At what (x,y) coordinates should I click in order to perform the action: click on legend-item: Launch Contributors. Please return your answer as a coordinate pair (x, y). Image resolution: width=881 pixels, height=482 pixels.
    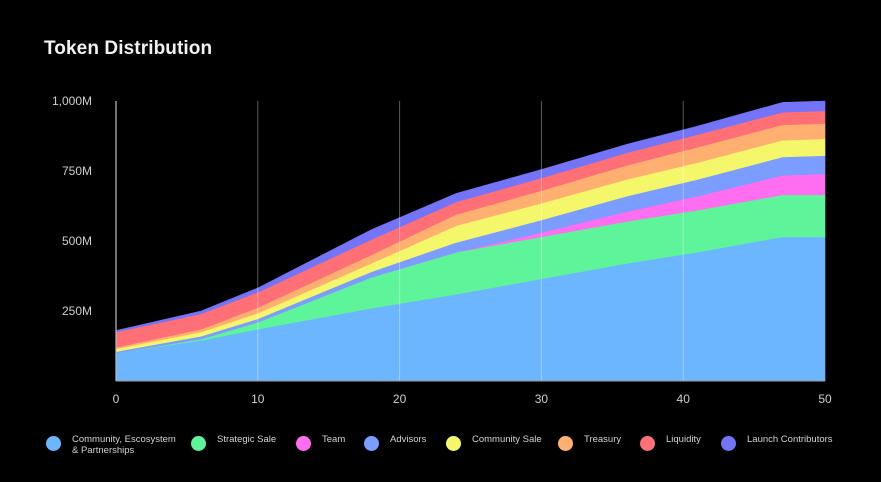
    Looking at the image, I should click on (777, 442).